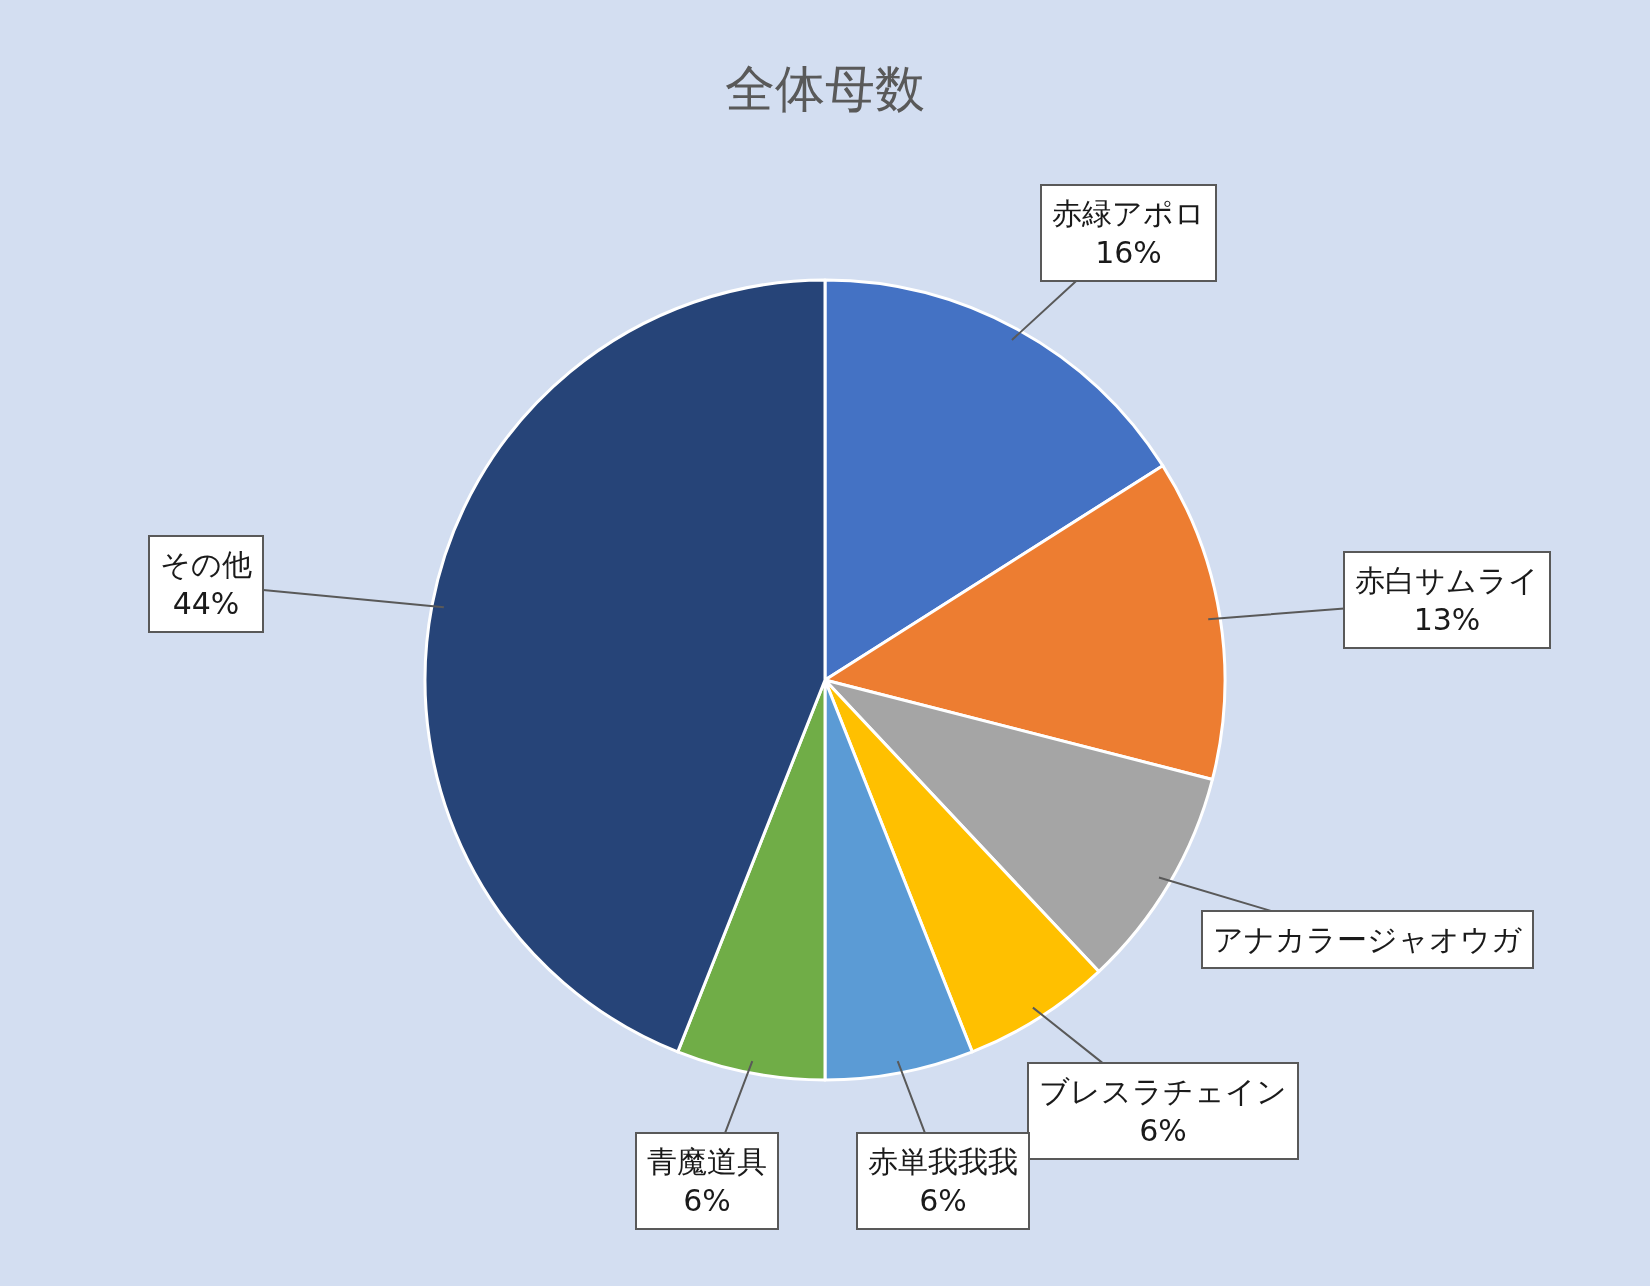 The width and height of the screenshot is (1650, 1286). I want to click on data-label: 13%, so click(1447, 619).